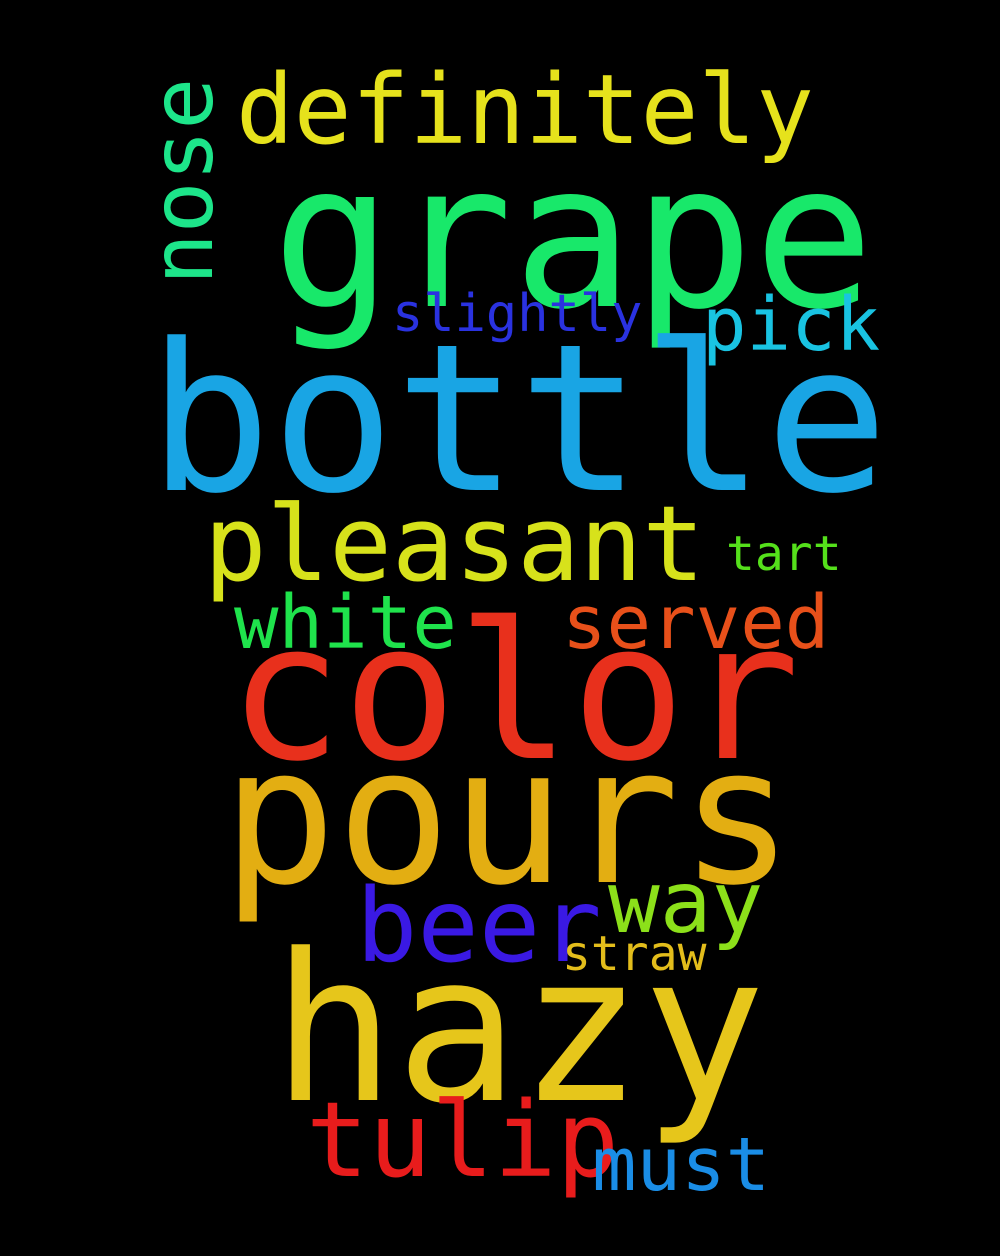  Describe the element at coordinates (634, 954) in the screenshot. I see `word-straw: straw` at that location.